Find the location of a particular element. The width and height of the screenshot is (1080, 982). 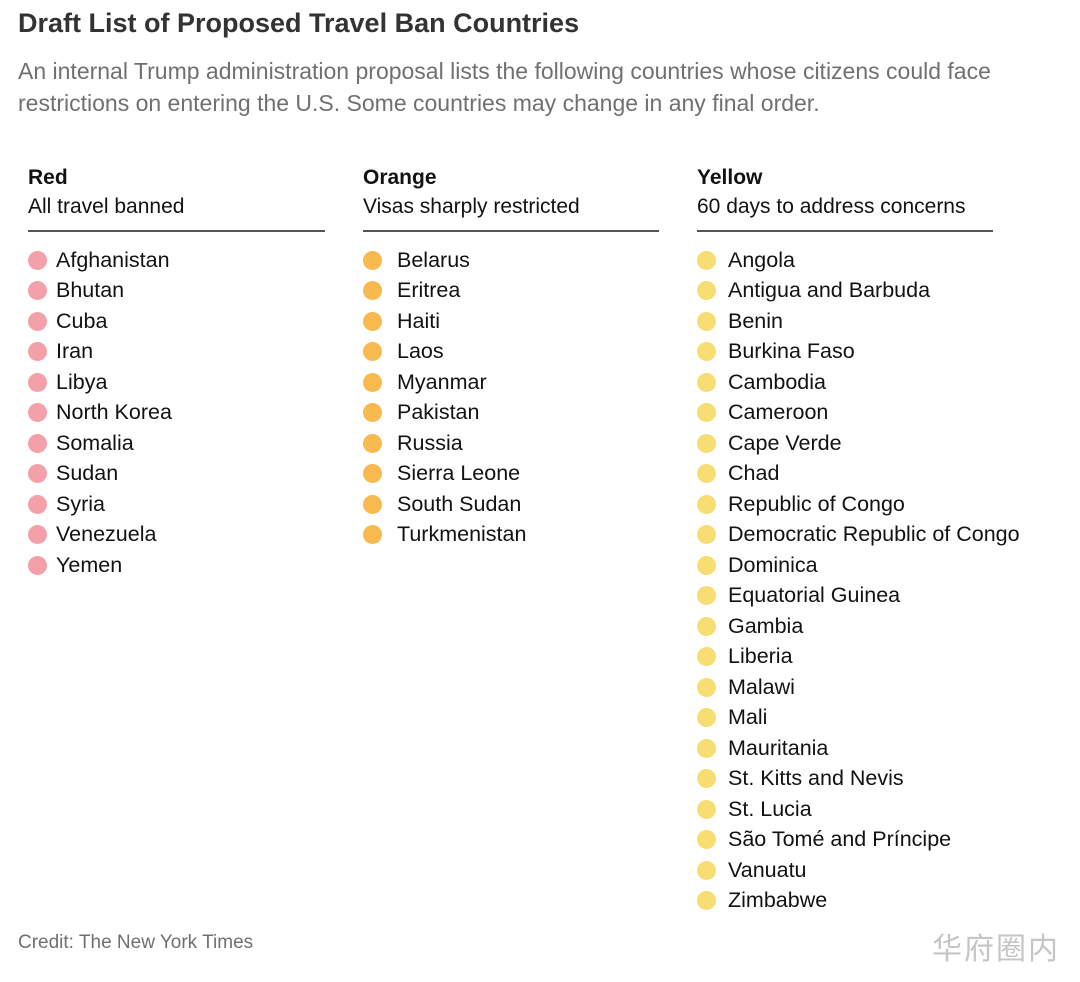

country-item: Dominica is located at coordinates (858, 565).